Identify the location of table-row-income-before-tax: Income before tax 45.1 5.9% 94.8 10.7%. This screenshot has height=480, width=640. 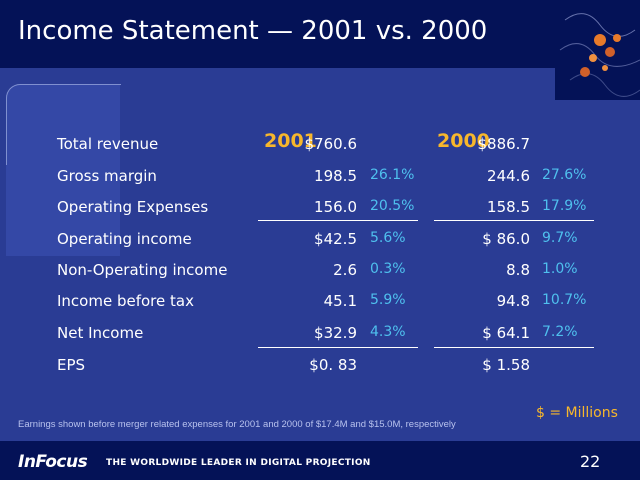
(320, 305).